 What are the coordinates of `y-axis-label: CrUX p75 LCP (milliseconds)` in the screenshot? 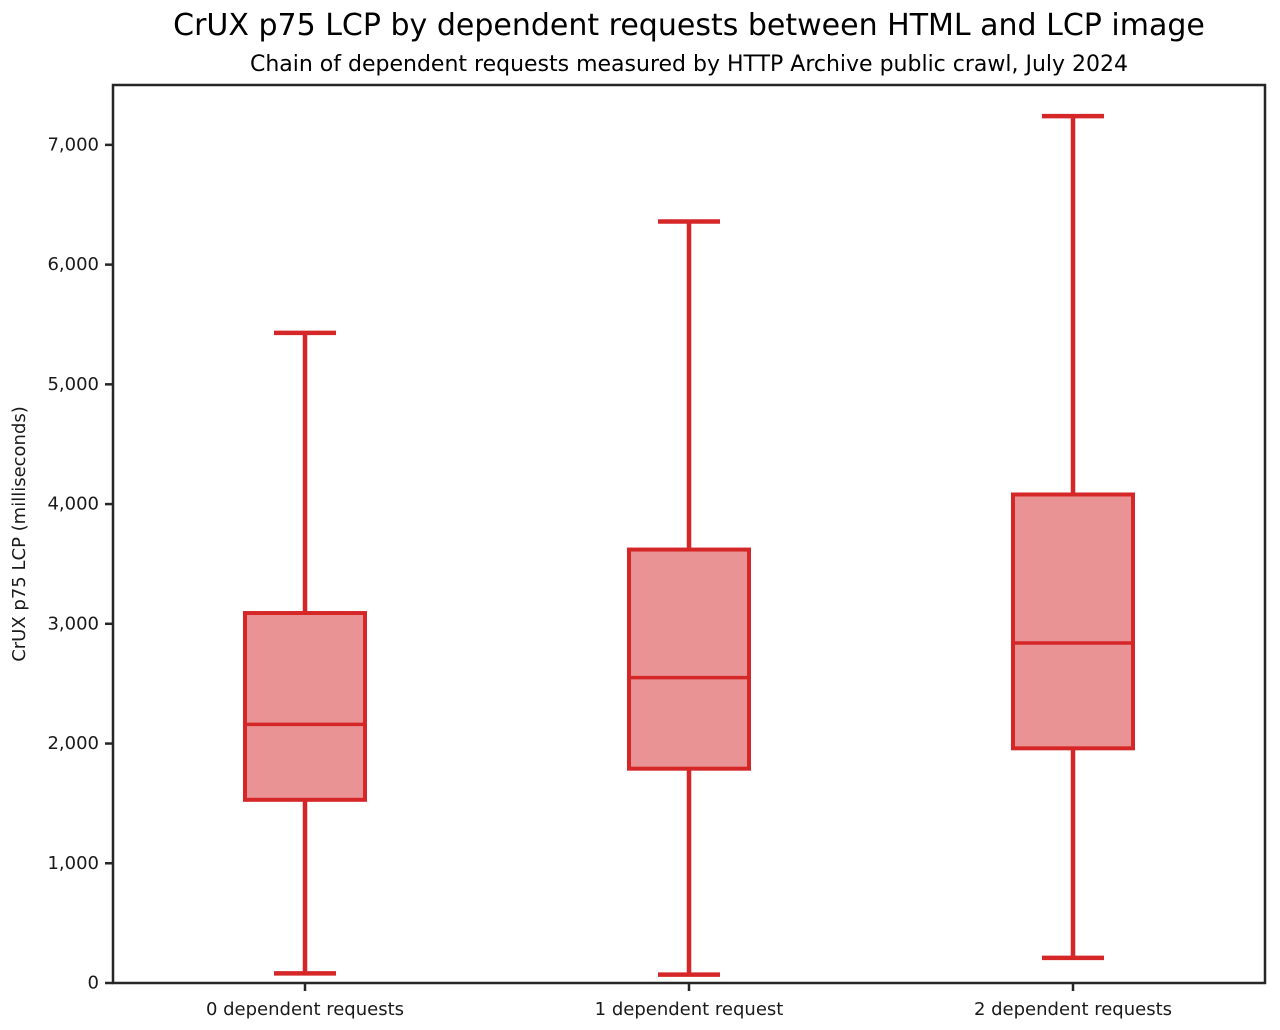 It's located at (19, 534).